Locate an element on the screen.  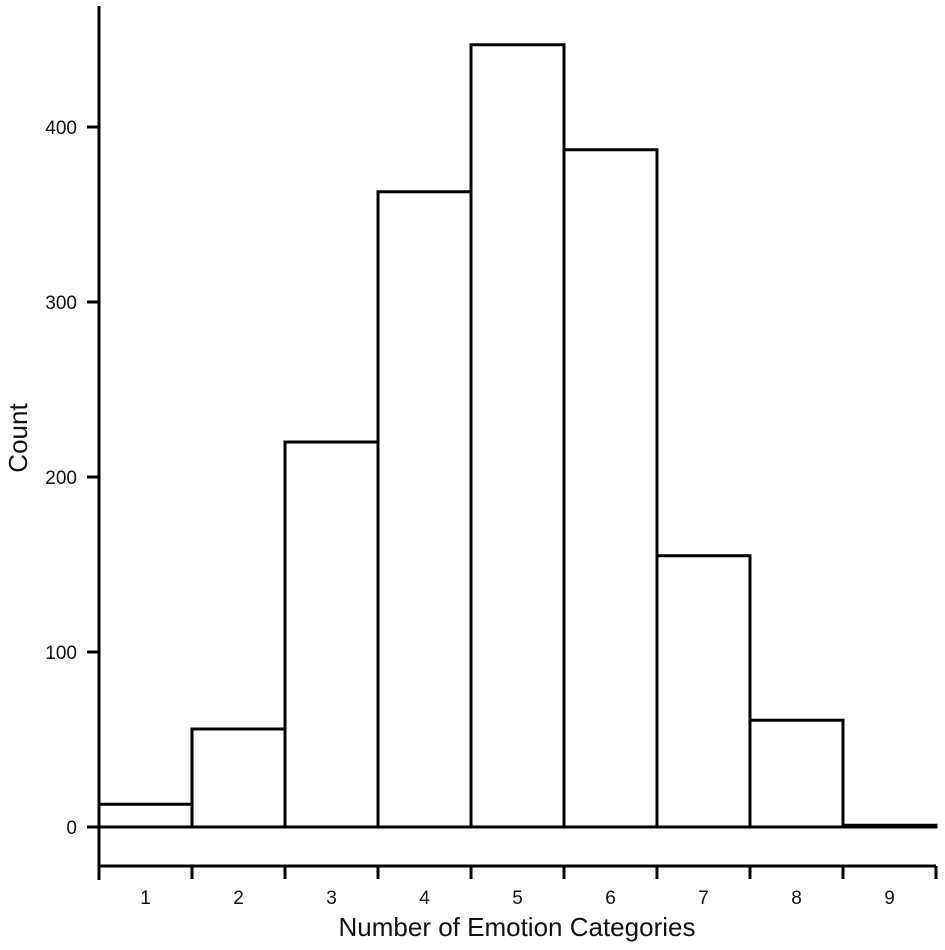
x-axis-title: Number of Emotion Categories is located at coordinates (517, 927).